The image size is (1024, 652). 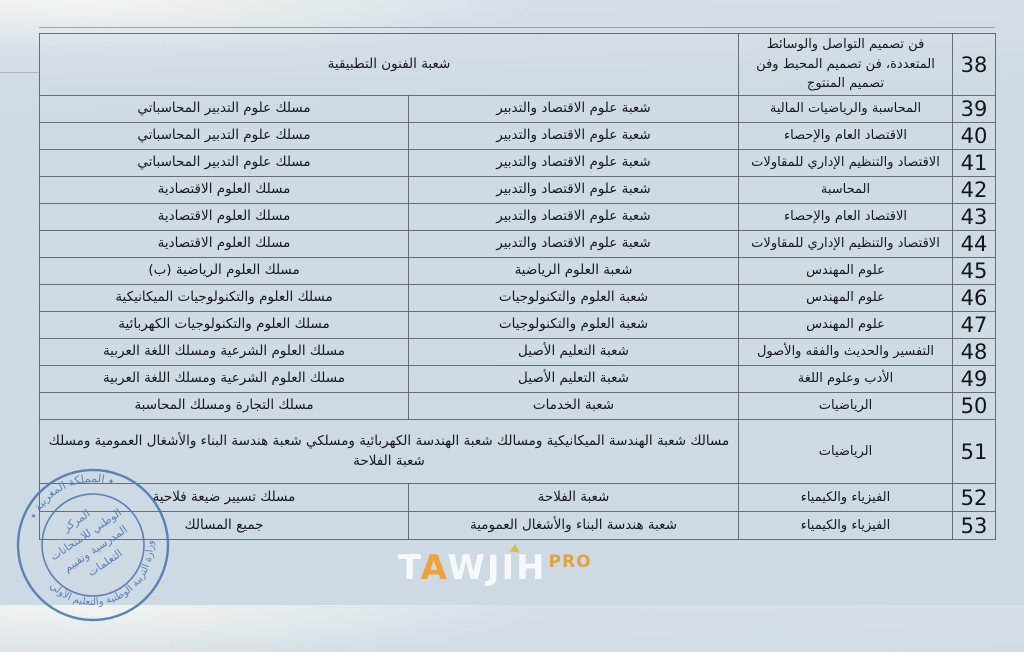 I want to click on track-cell: مسلك العلوم والتكنولوجيات الكهربائية, so click(x=224, y=325).